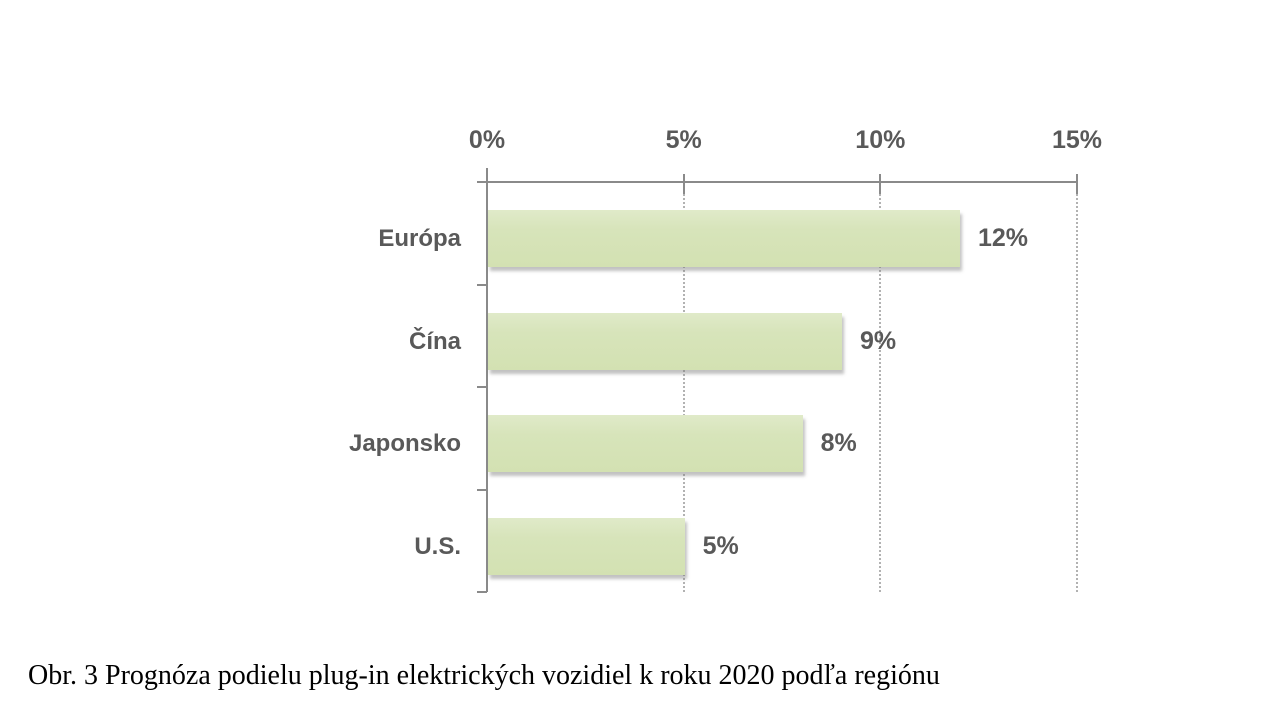 This screenshot has width=1280, height=720. What do you see at coordinates (437, 546) in the screenshot?
I see `category-label: U.S.` at bounding box center [437, 546].